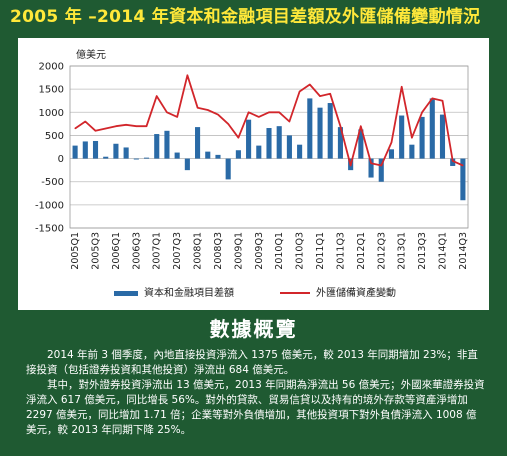 The height and width of the screenshot is (456, 507). I want to click on y-tick-label: -1000, so click(49, 205).